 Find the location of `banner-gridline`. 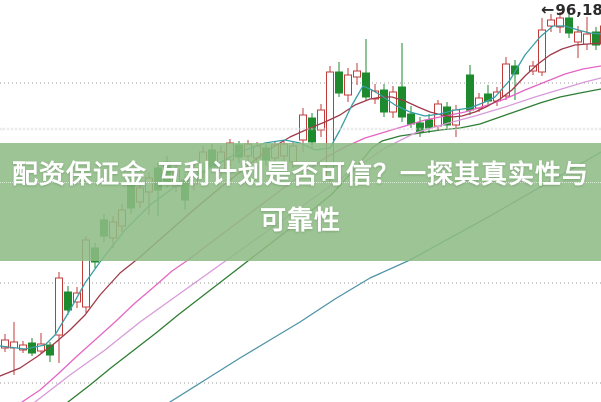

banner-gridline is located at coordinates (300, 182).